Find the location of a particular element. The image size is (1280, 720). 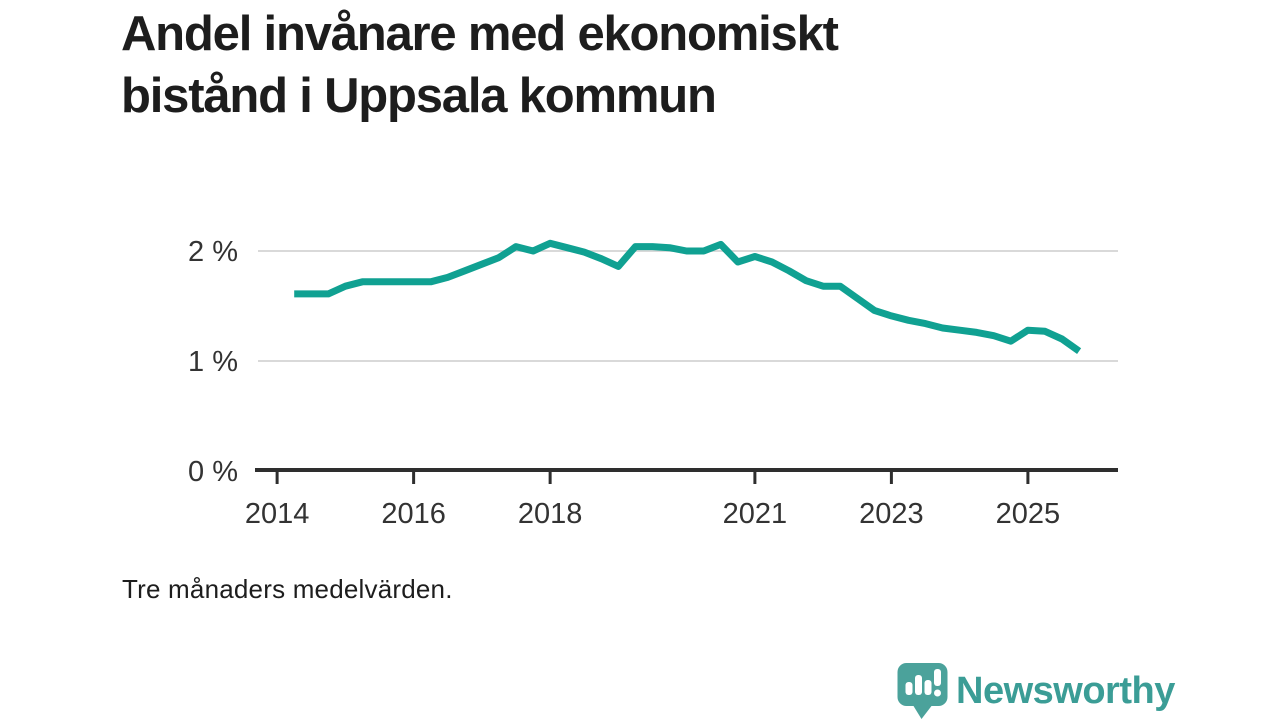

x-tick-label: 2025 is located at coordinates (1028, 514).